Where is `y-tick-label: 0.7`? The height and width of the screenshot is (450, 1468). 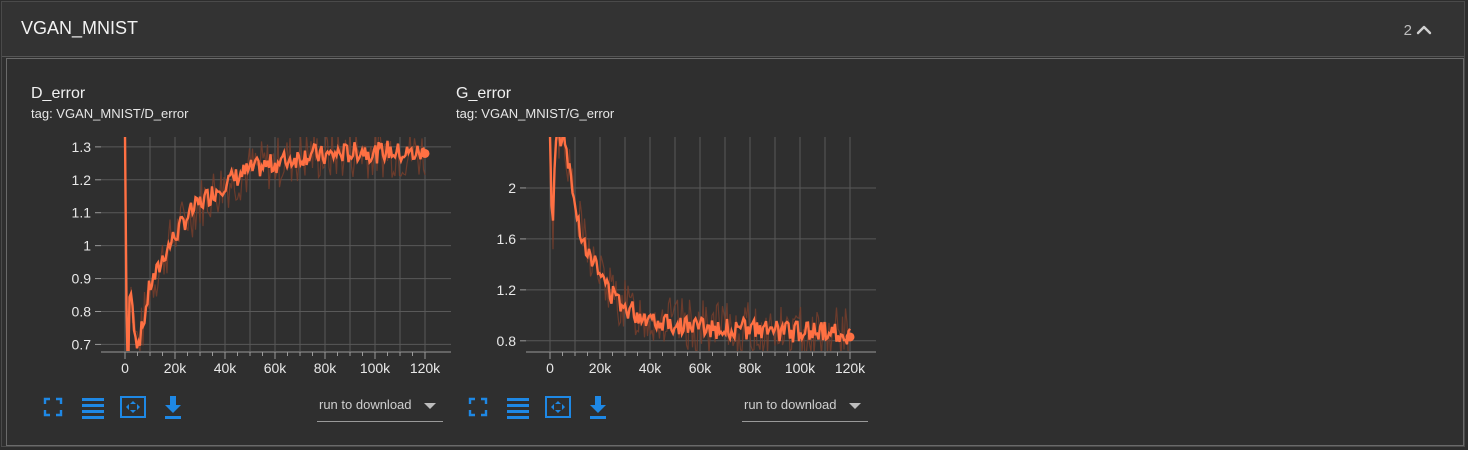 y-tick-label: 0.7 is located at coordinates (82, 344).